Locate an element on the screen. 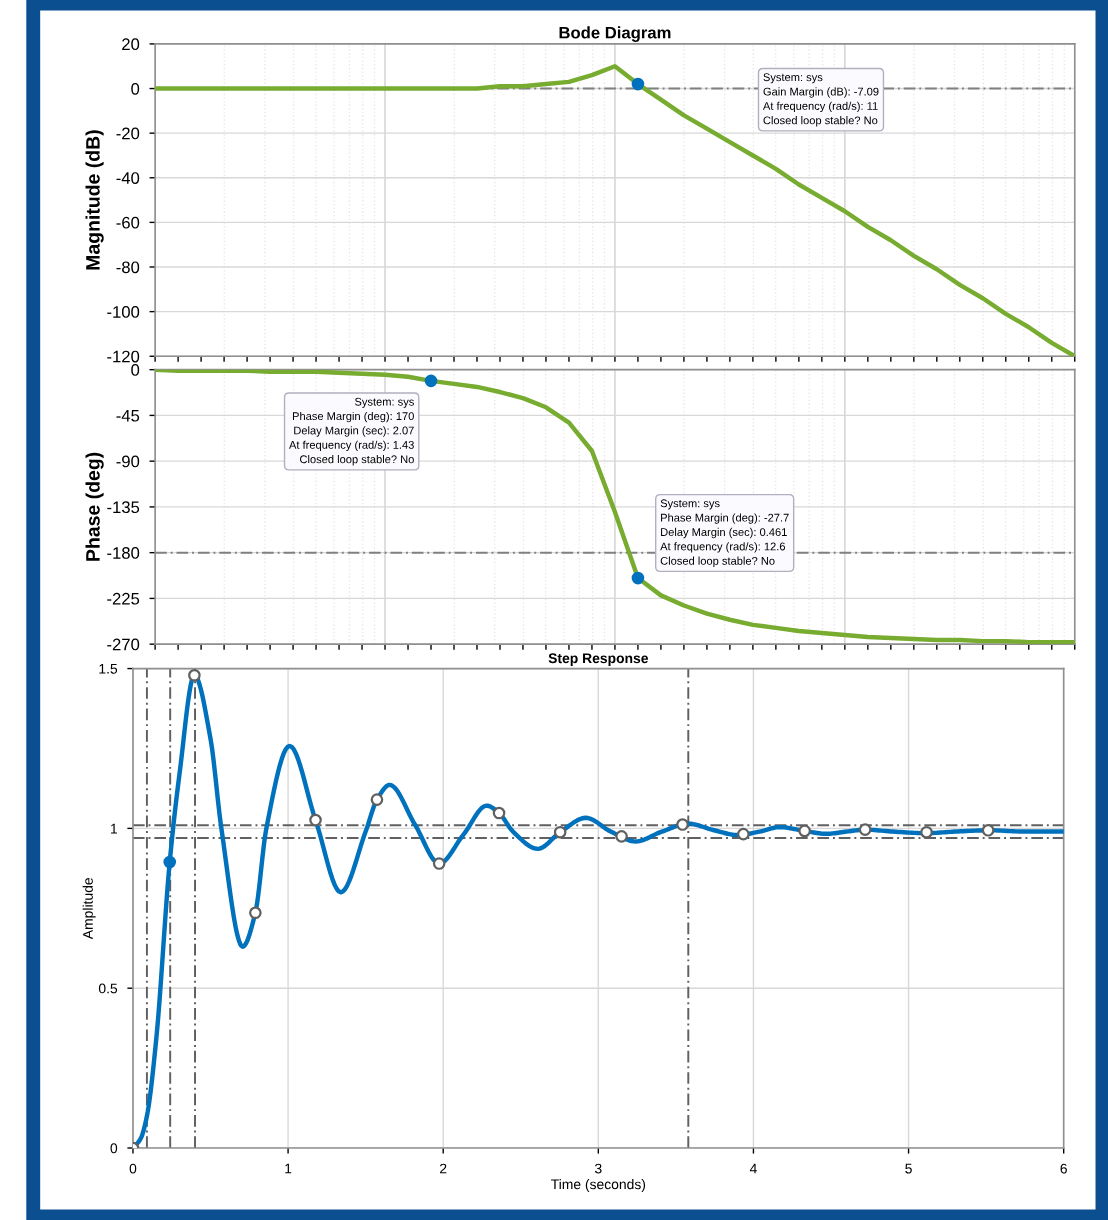  y-axis-title: Magnitude (dB) is located at coordinates (94, 200).